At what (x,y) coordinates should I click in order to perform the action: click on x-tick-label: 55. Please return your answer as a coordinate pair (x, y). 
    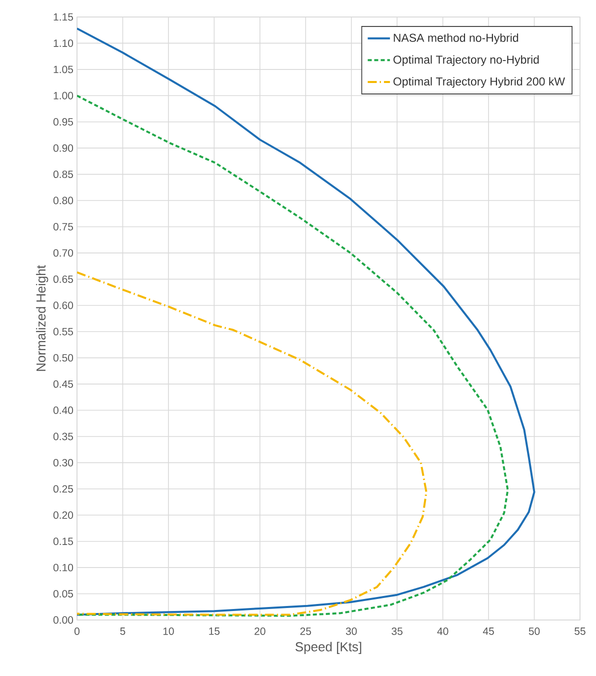
    Looking at the image, I should click on (580, 631).